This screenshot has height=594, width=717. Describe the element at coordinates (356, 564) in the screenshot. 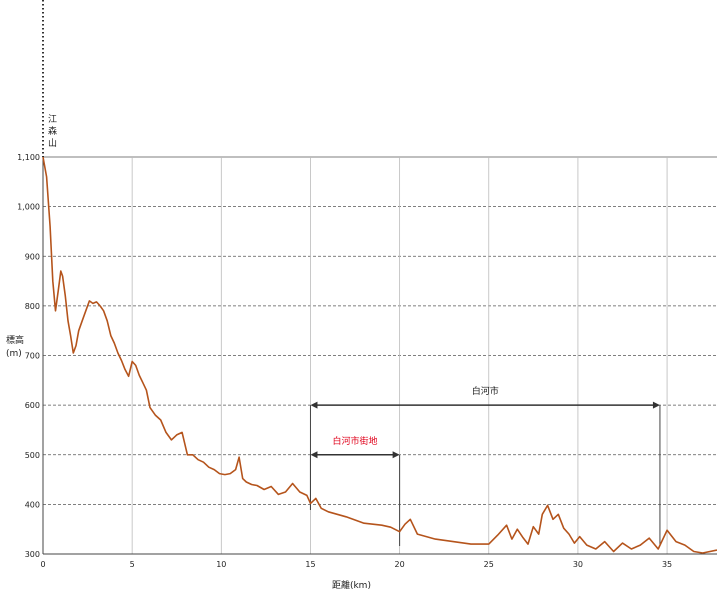

I see `x-axis-ticks: 0 5 10 15 20 25 30 35` at that location.